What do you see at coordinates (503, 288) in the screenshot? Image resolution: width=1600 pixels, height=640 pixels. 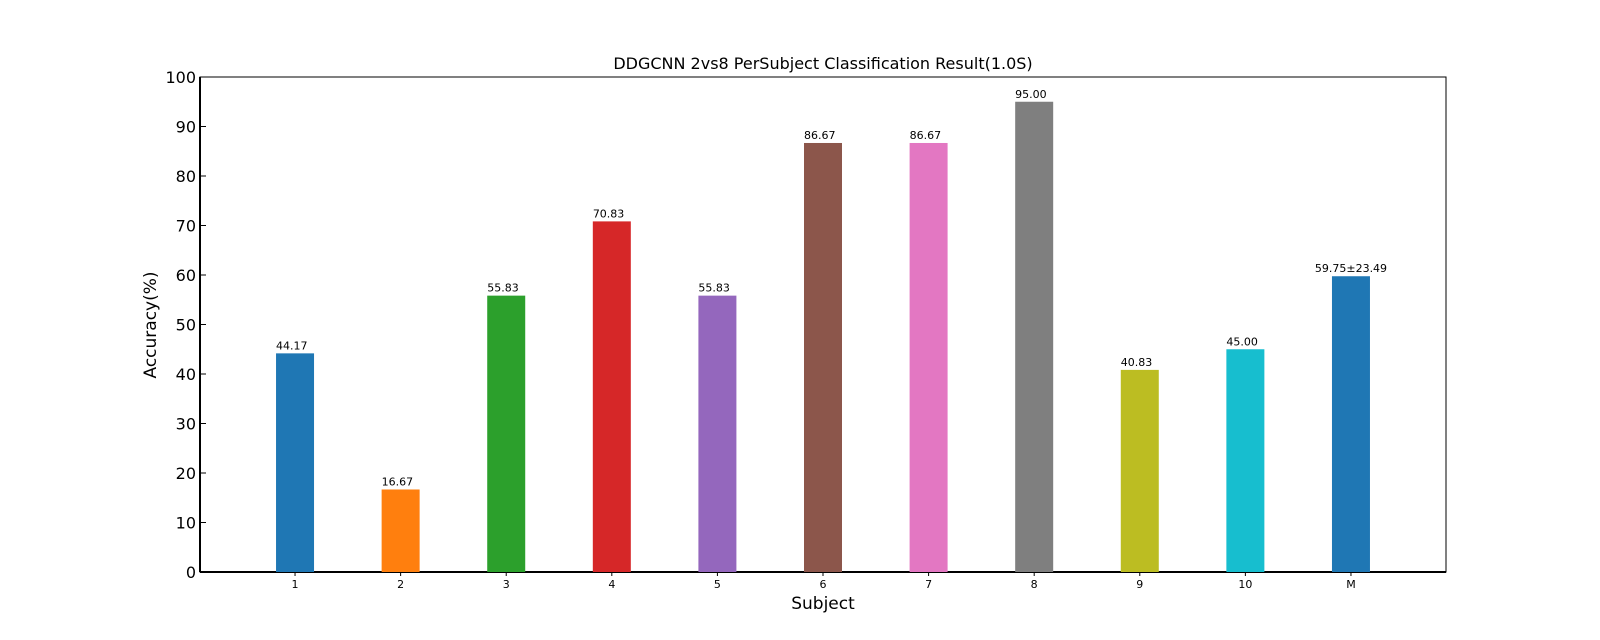 I see `data-label-subject-3: 55.83` at bounding box center [503, 288].